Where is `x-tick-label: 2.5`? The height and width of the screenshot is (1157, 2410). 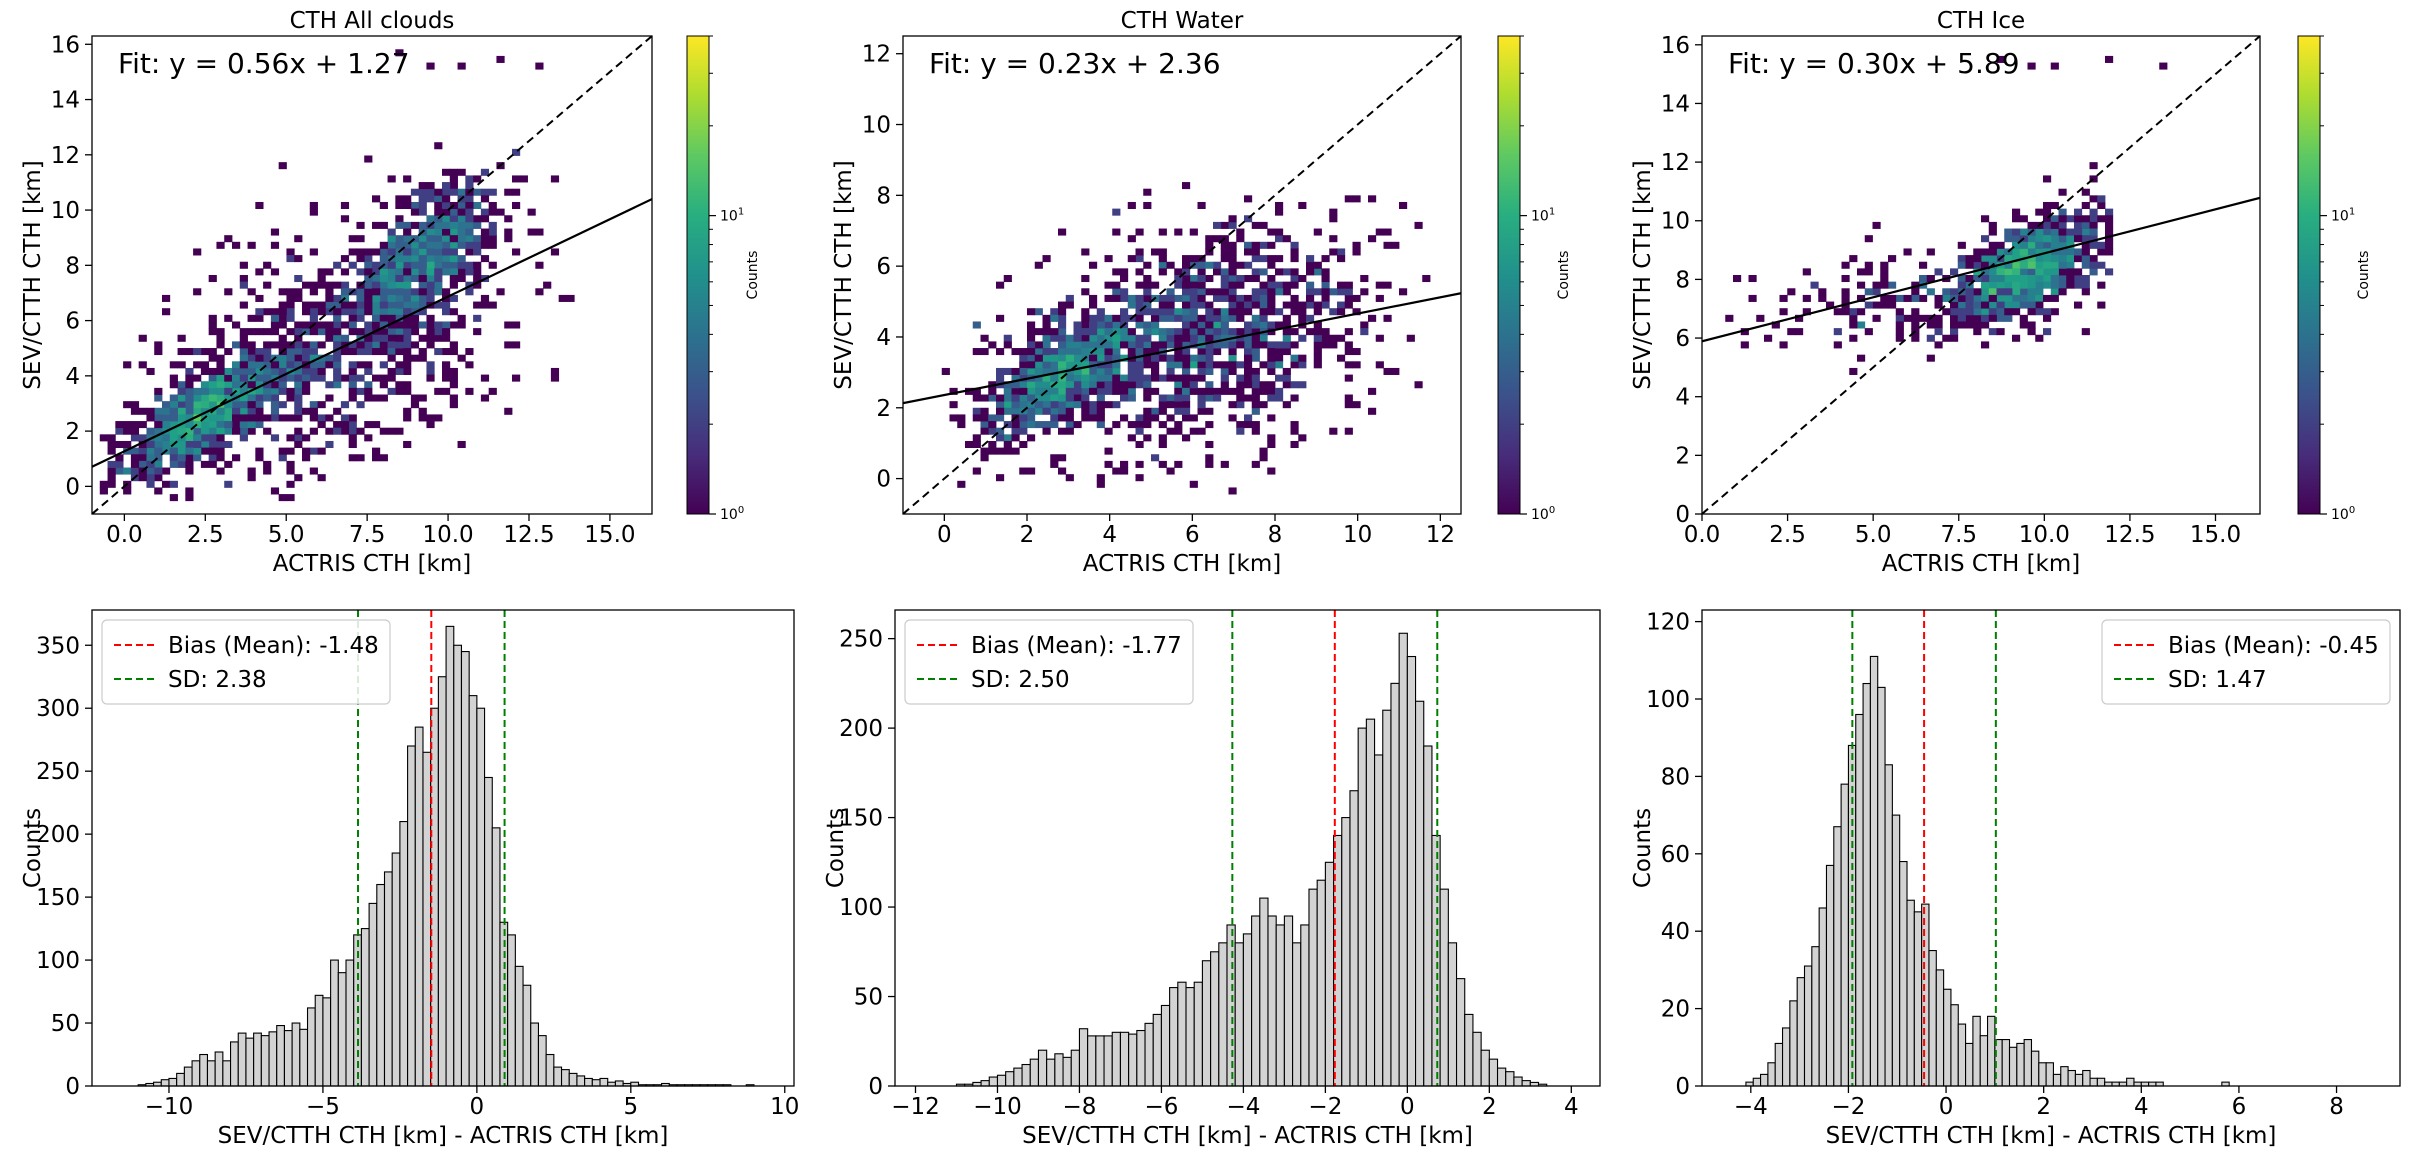
x-tick-label: 2.5 is located at coordinates (1787, 535).